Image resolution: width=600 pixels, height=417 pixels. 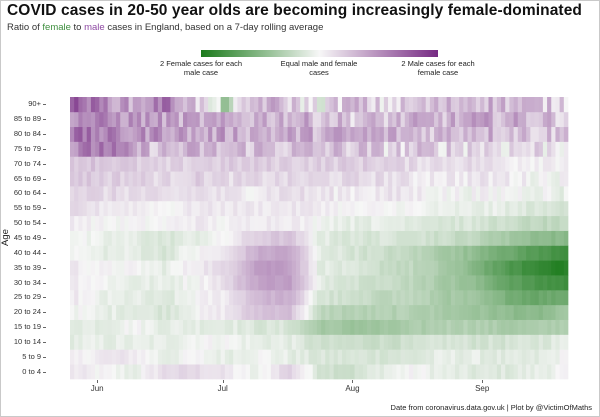 I want to click on subtitle-connector: to, so click(x=77, y=27).